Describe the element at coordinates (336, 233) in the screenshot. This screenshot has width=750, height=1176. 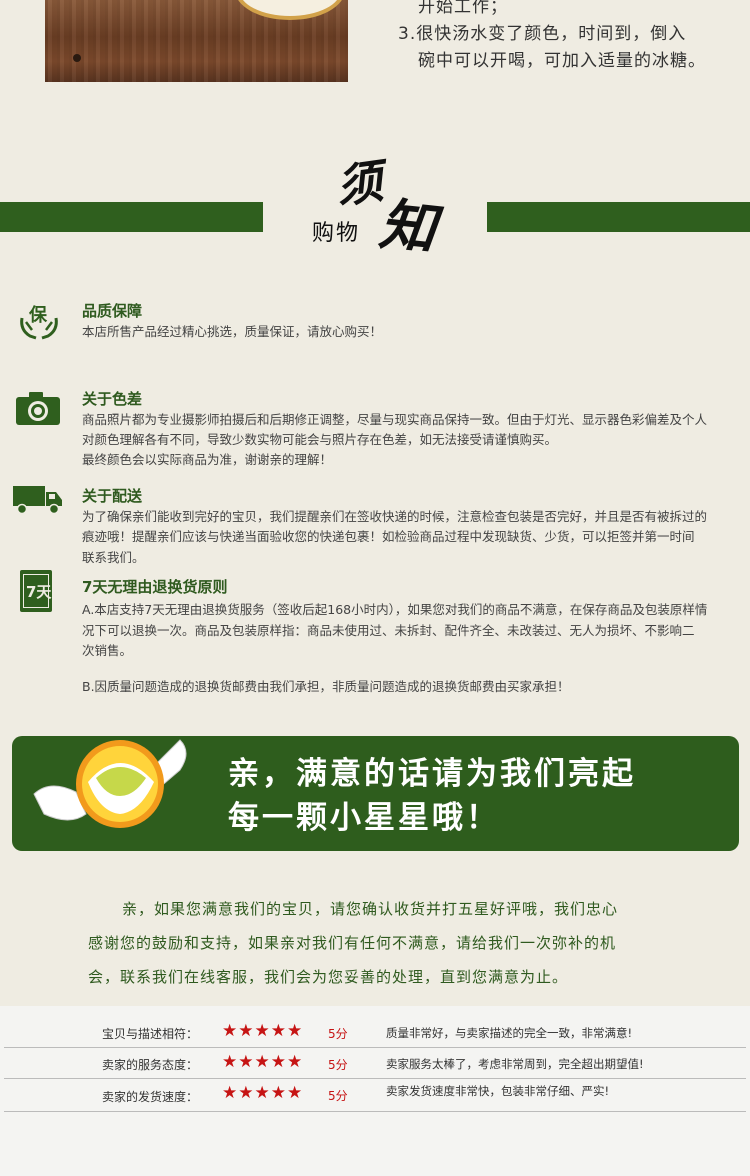
I see `header-sub: 购物` at that location.